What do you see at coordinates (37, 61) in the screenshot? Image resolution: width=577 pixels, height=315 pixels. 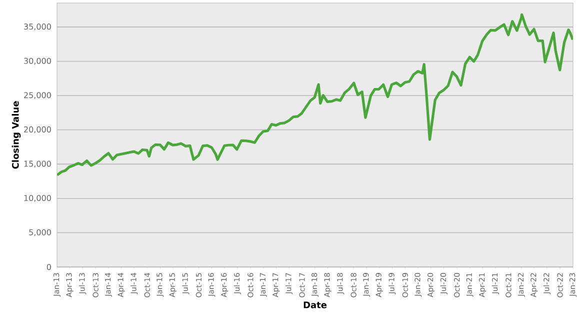 I see `y-tick-label: 30,000` at bounding box center [37, 61].